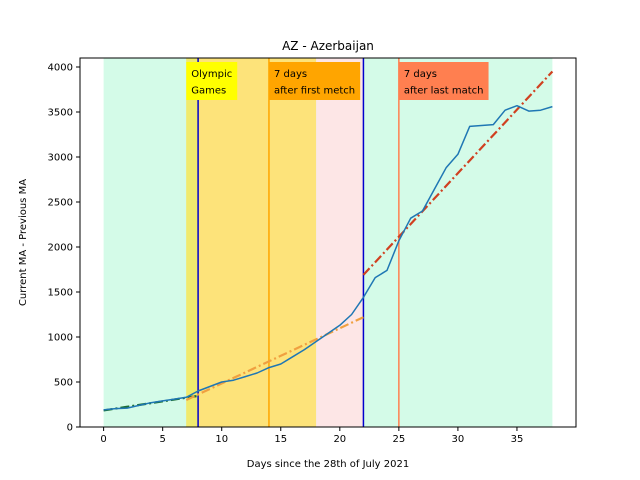  What do you see at coordinates (444, 91) in the screenshot?
I see `annotation-text: after last match` at bounding box center [444, 91].